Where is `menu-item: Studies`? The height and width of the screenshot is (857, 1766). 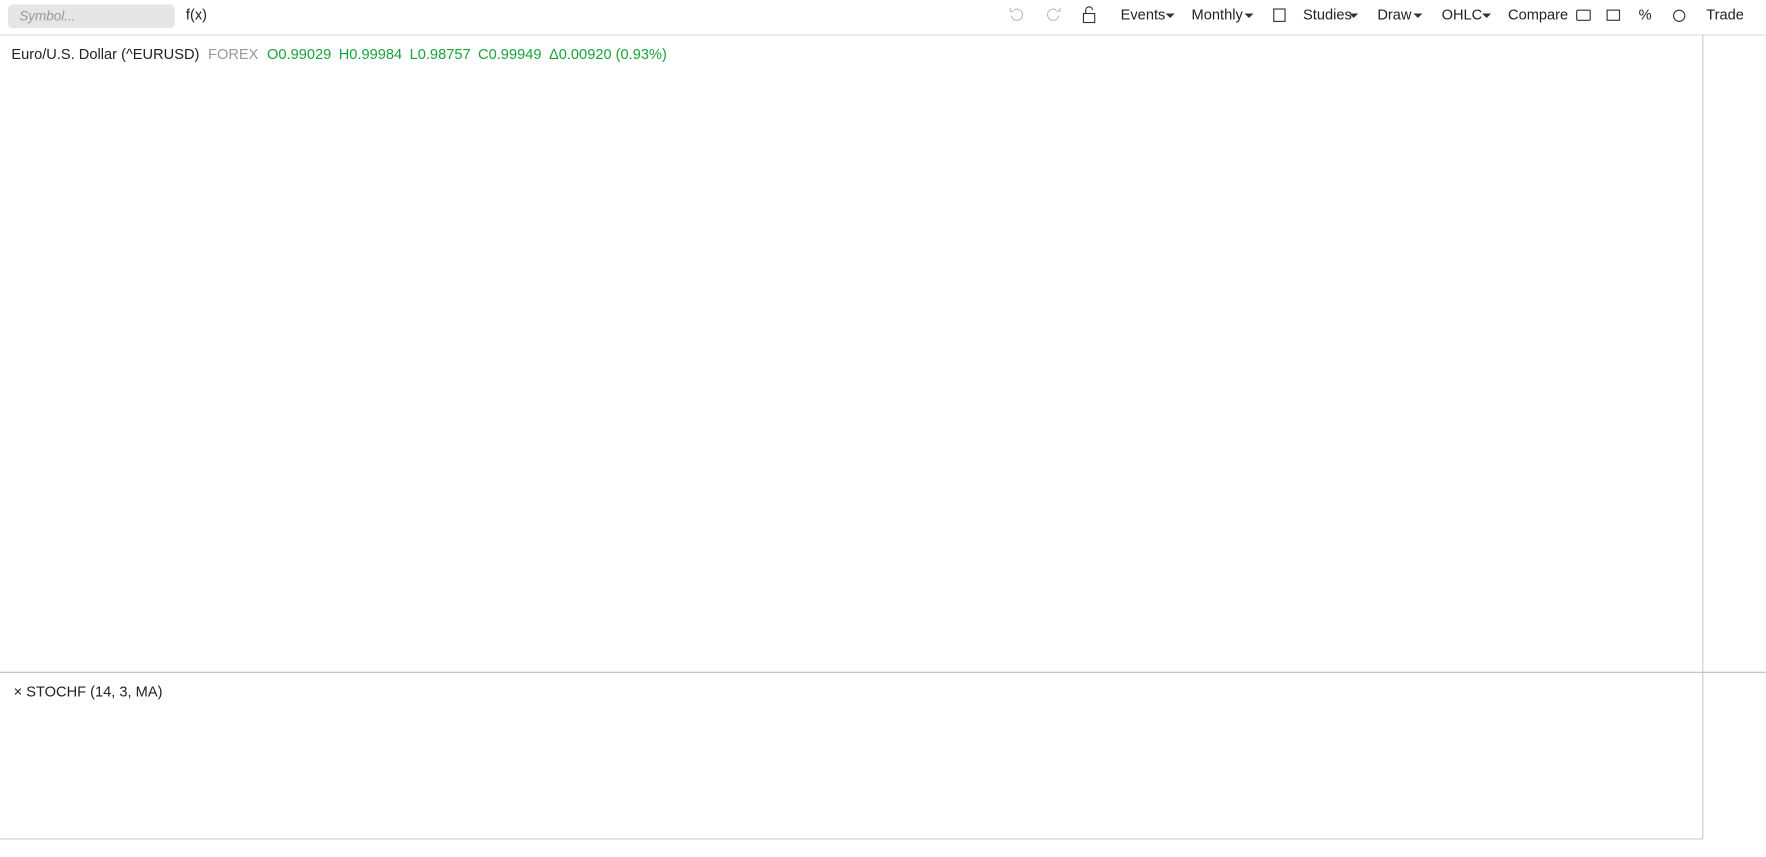 menu-item: Studies is located at coordinates (1327, 16).